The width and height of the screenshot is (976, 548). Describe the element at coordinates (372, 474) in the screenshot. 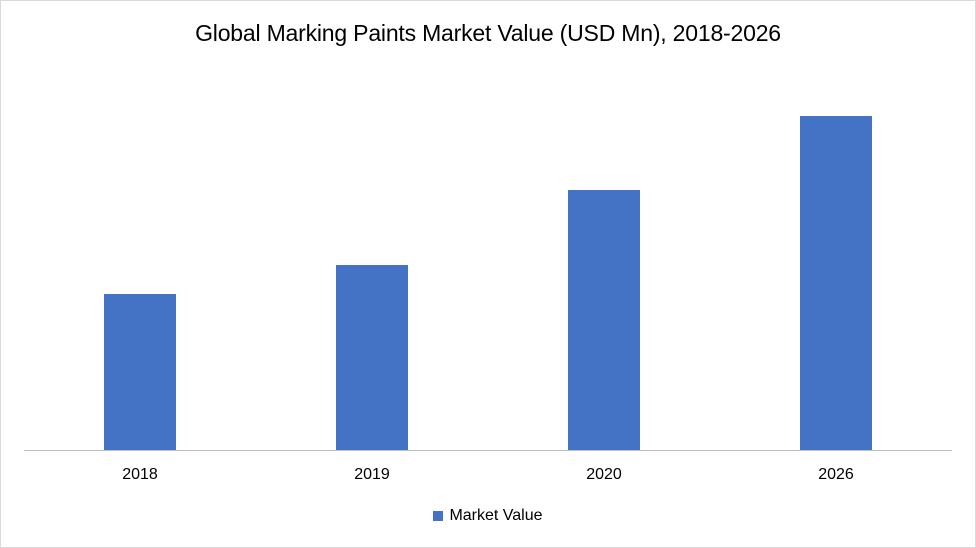

I see `x-tick-label-2019: 2019` at that location.